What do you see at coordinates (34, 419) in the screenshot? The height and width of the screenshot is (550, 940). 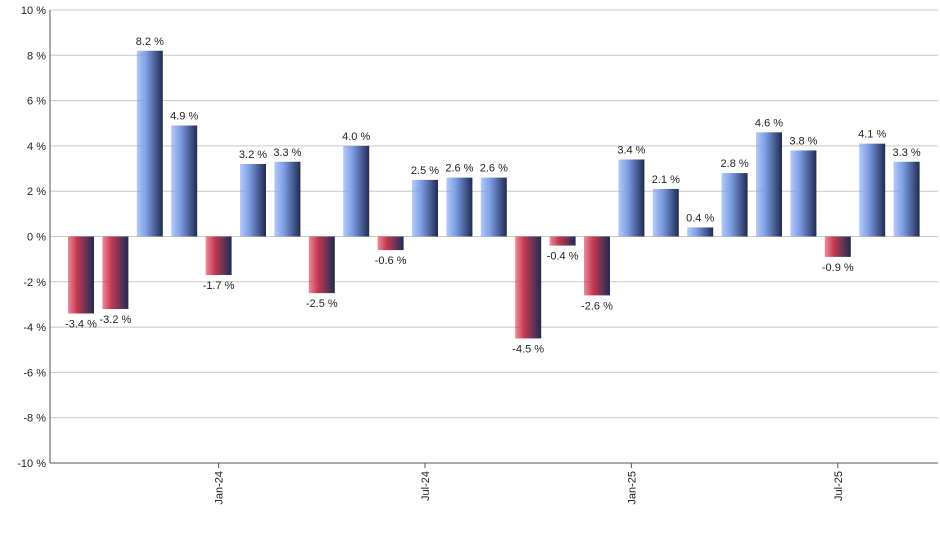 I see `y-tick-label: -8 %` at bounding box center [34, 419].